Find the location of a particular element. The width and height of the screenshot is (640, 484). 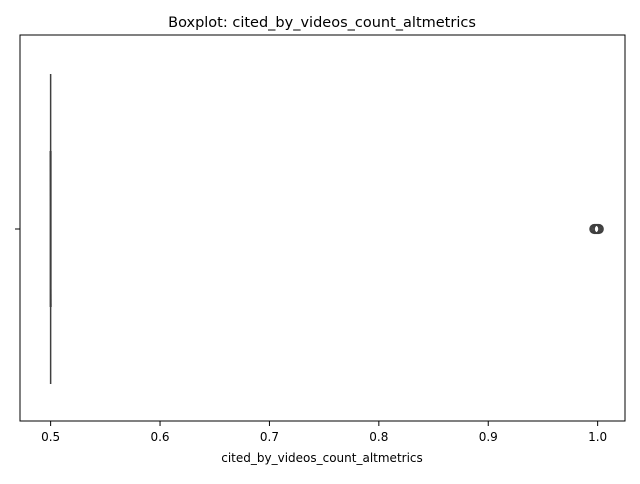

outlier-group is located at coordinates (596, 229).